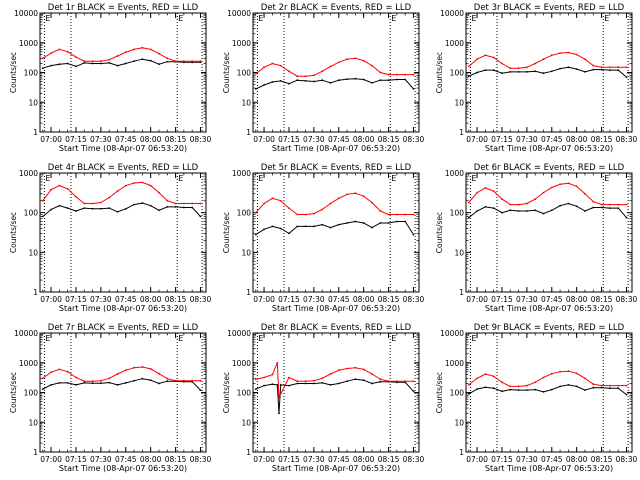  Describe the element at coordinates (627, 139) in the screenshot. I see `x-tick-label: 08:30` at that location.